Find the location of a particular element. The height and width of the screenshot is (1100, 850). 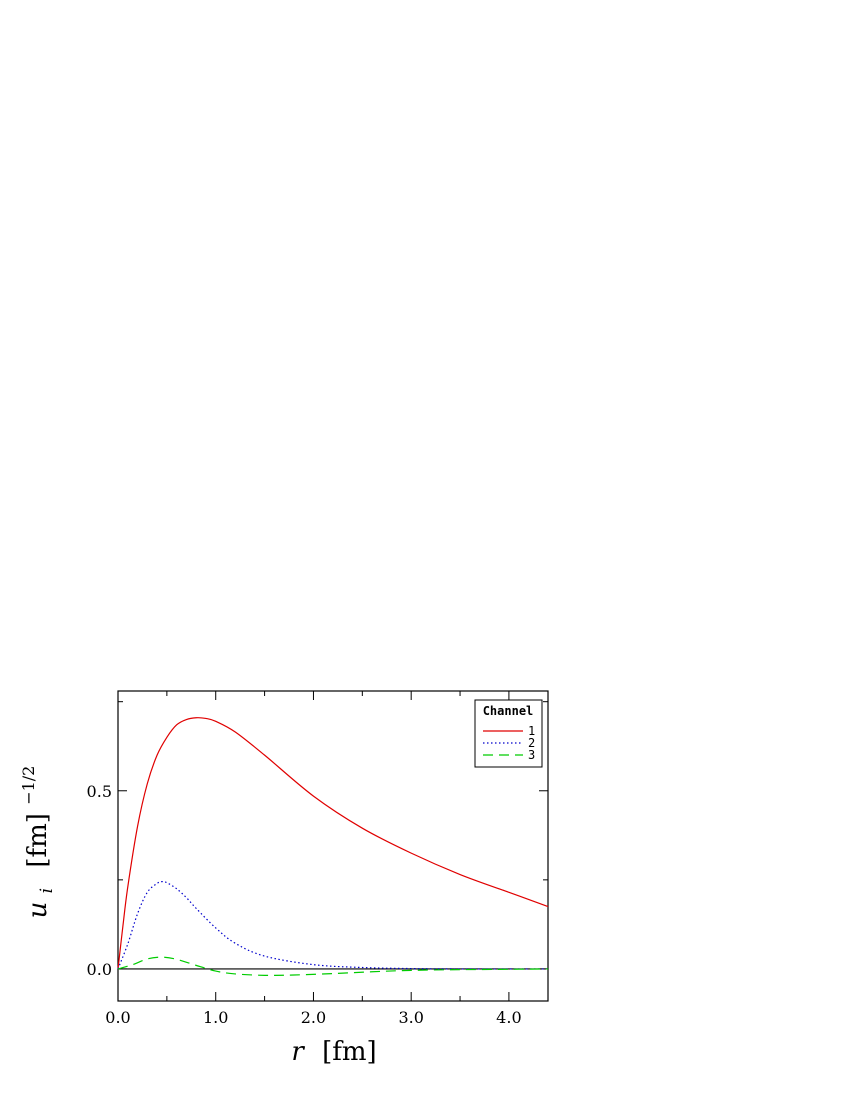

x-tick-label: 2.0 is located at coordinates (313, 1017).